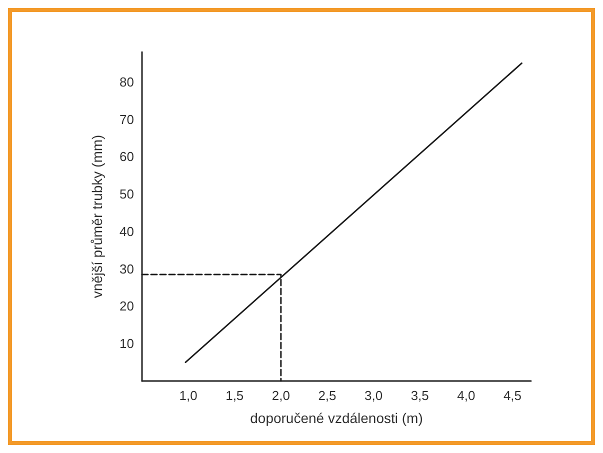 This screenshot has width=603, height=453. Describe the element at coordinates (127, 231) in the screenshot. I see `y-tick-label: 40` at that location.